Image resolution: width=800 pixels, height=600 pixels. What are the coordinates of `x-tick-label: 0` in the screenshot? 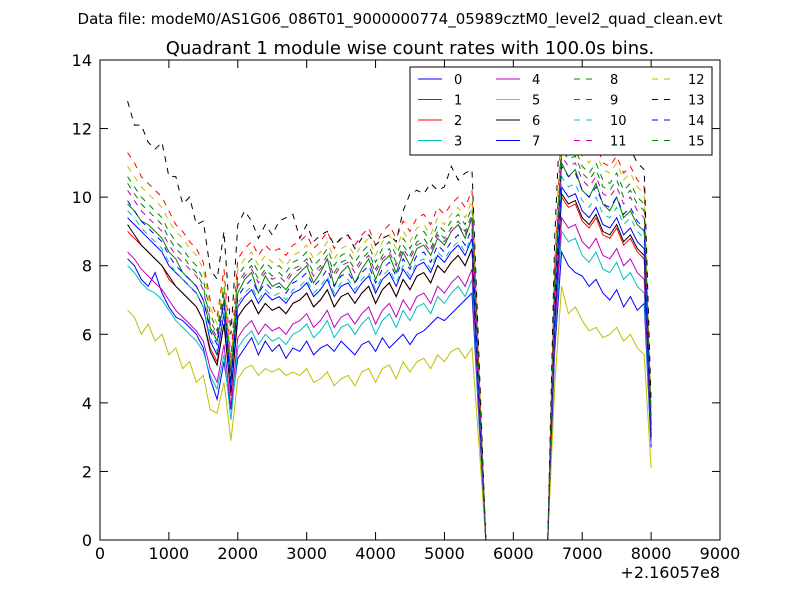 It's located at (100, 553).